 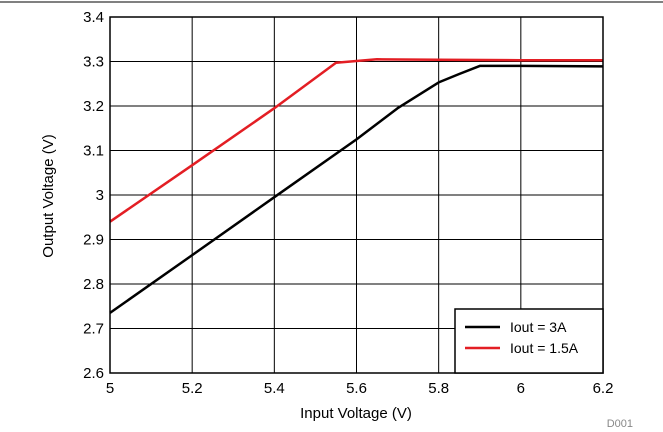 I want to click on x-tick-label: 6, so click(x=521, y=388).